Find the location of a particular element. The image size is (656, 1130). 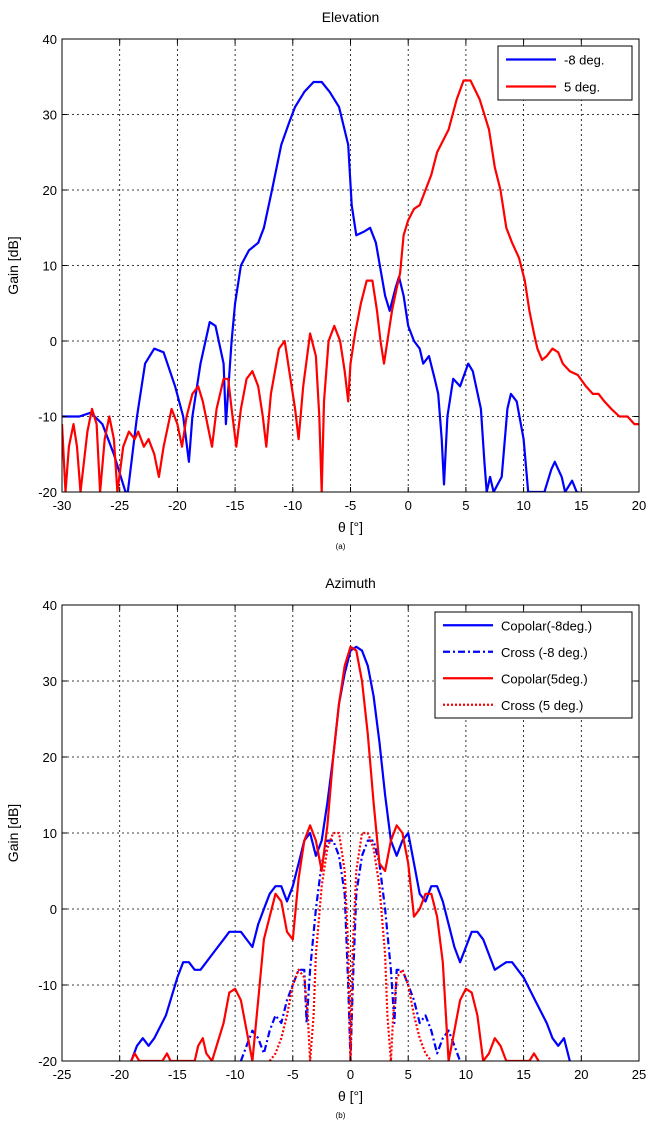

subfigure-caption: (a) is located at coordinates (341, 546).